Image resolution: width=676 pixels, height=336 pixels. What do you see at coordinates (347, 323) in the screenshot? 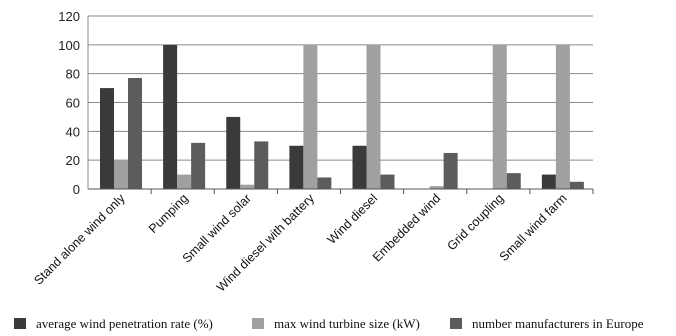
I see `legend-label: max wind turbine size (kW)` at bounding box center [347, 323].